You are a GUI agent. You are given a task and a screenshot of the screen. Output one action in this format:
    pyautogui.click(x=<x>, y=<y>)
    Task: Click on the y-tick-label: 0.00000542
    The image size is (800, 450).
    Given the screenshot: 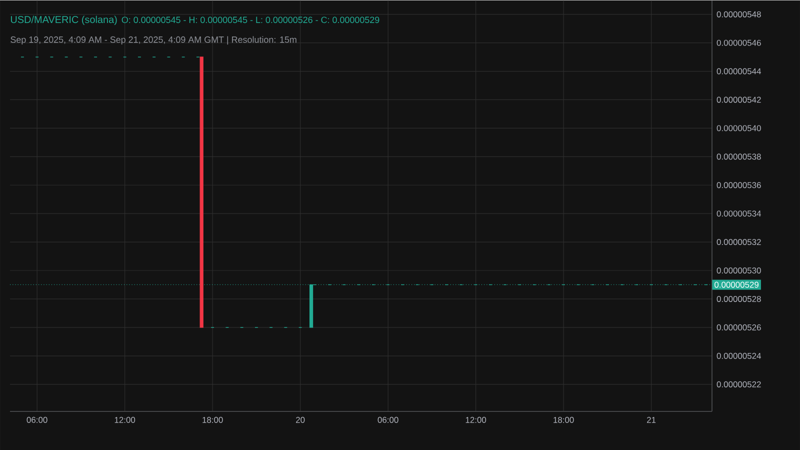 What is the action you would take?
    pyautogui.click(x=738, y=99)
    